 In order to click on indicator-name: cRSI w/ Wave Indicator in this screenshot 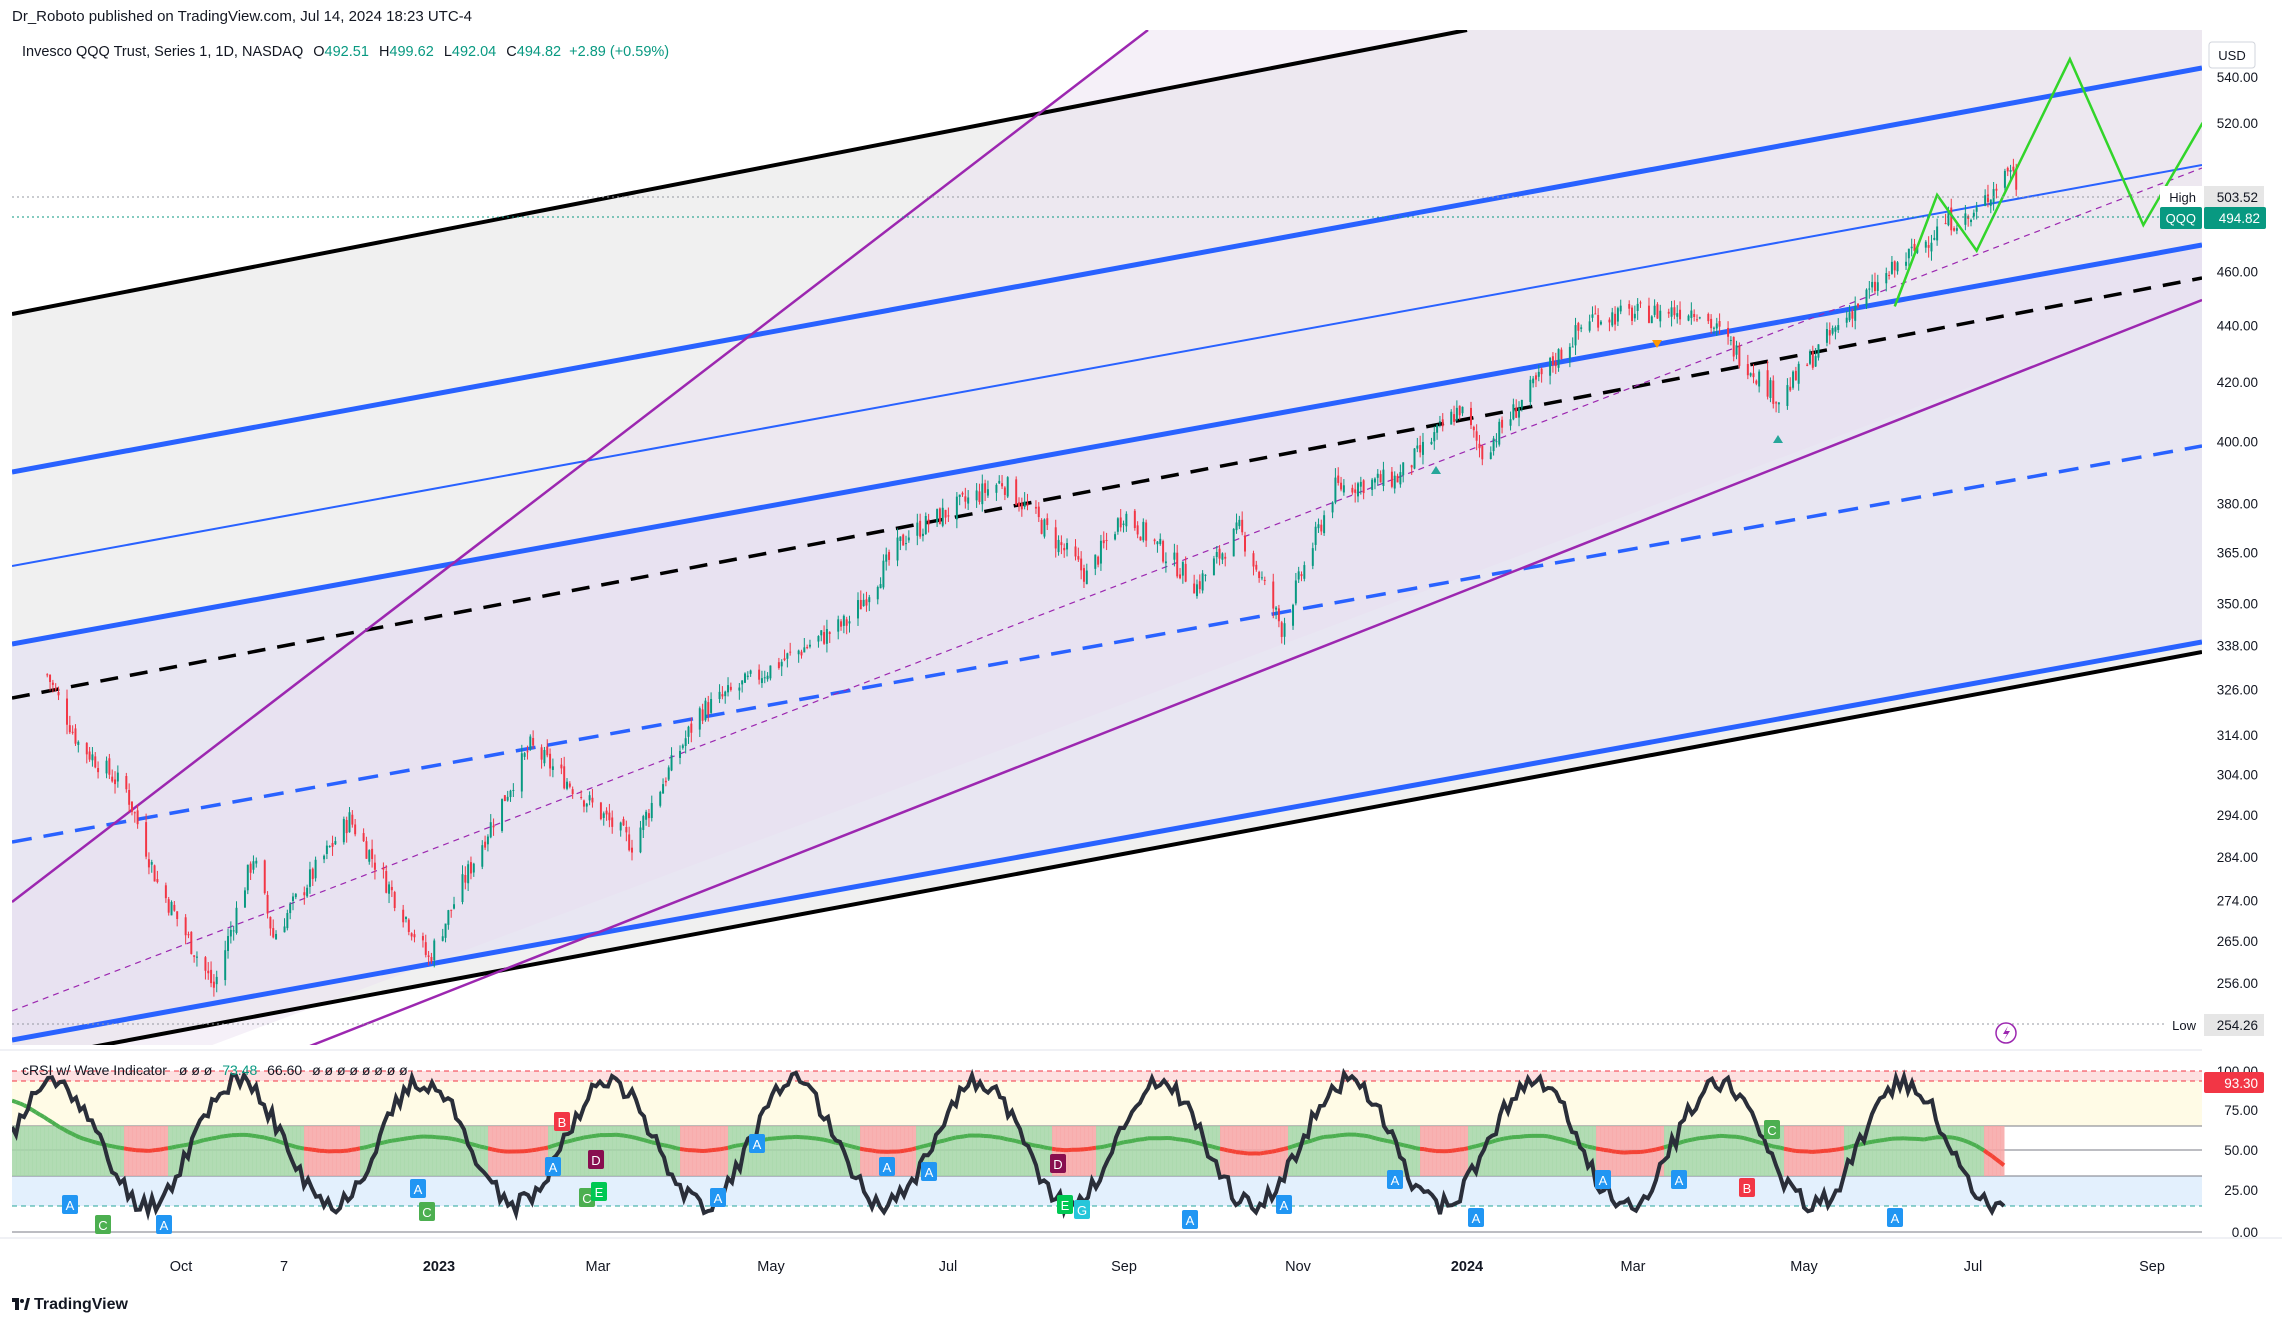, I will do `click(94, 1070)`.